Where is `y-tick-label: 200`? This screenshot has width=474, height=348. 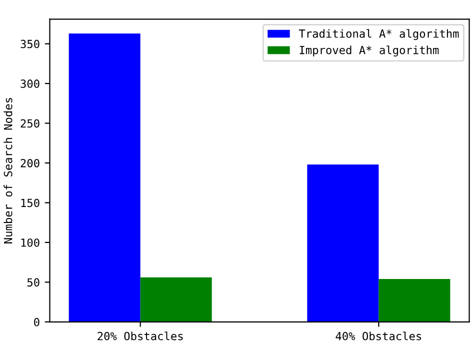 y-tick-label: 200 is located at coordinates (30, 163).